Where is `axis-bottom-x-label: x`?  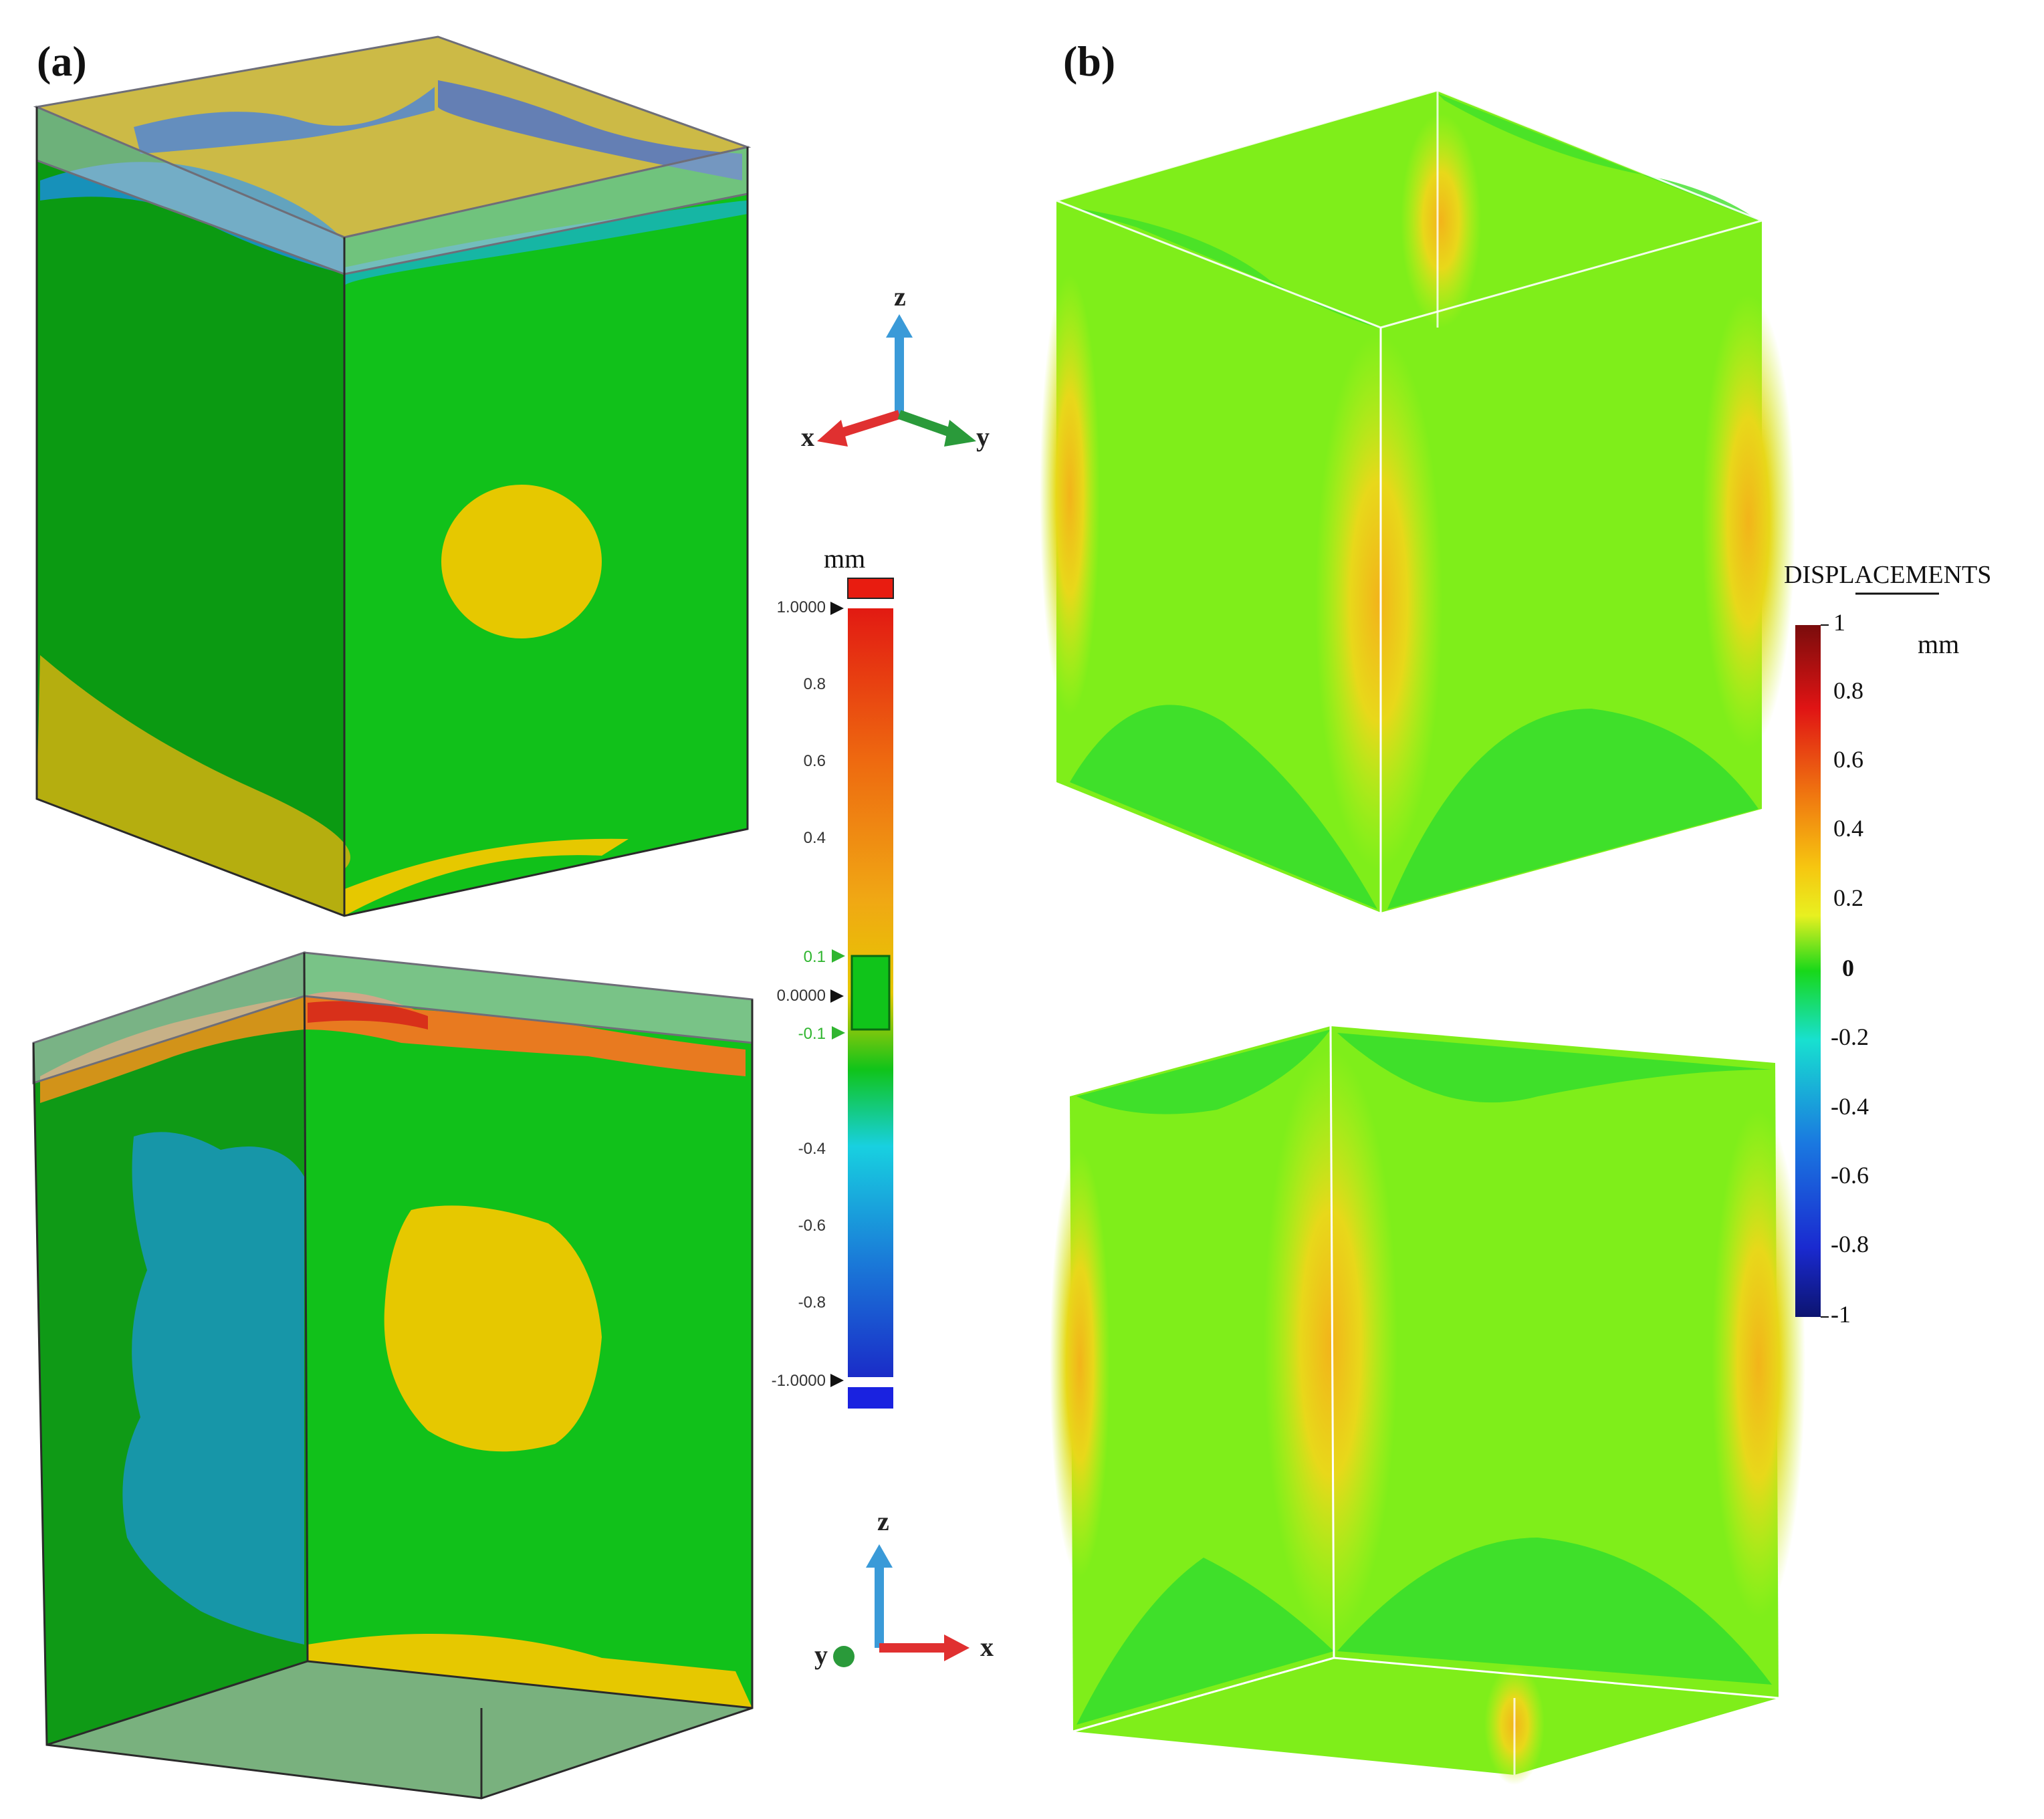 axis-bottom-x-label: x is located at coordinates (987, 1647).